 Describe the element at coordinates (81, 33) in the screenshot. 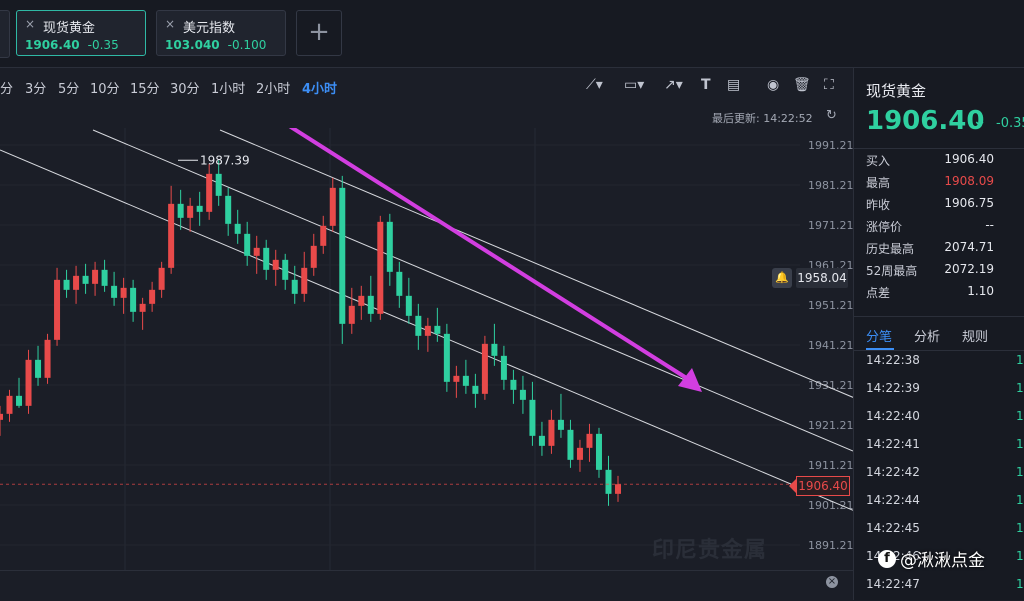

I see `quote-tab-gold: × 现货黄金 1906.40 -0.35` at that location.